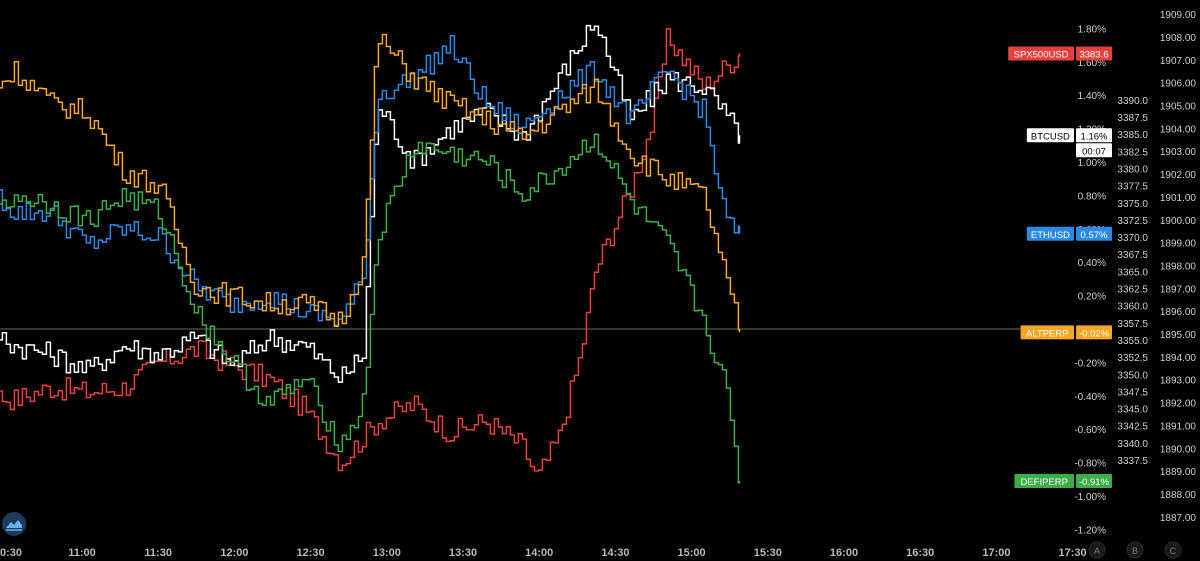 This screenshot has width=1200, height=561. What do you see at coordinates (1178, 221) in the screenshot?
I see `eth-tick-label: 1900.00` at bounding box center [1178, 221].